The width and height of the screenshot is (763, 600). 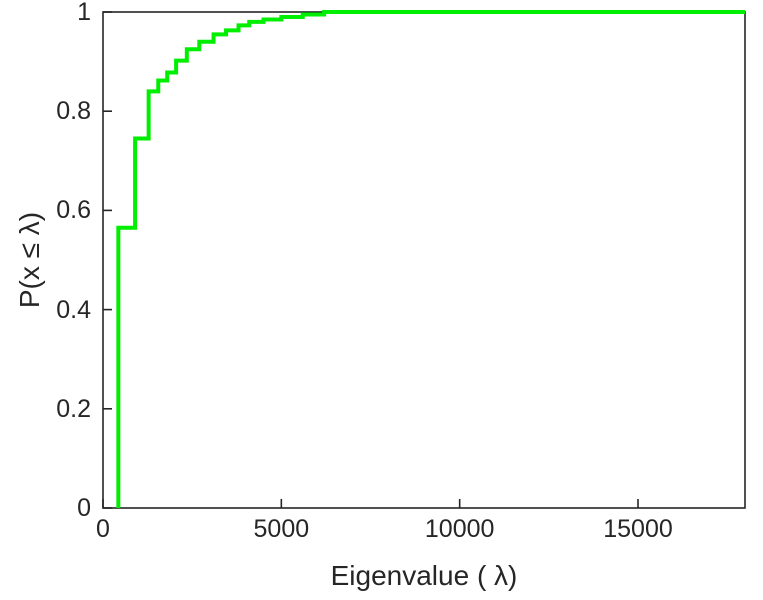 I want to click on x-tick-label: 0, so click(x=103, y=529).